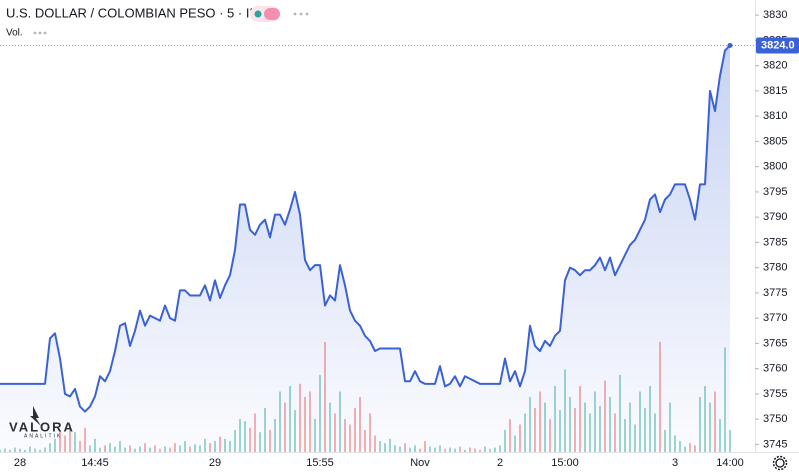 Image resolution: width=799 pixels, height=475 pixels. What do you see at coordinates (420, 463) in the screenshot?
I see `x-tick-label: Nov` at bounding box center [420, 463].